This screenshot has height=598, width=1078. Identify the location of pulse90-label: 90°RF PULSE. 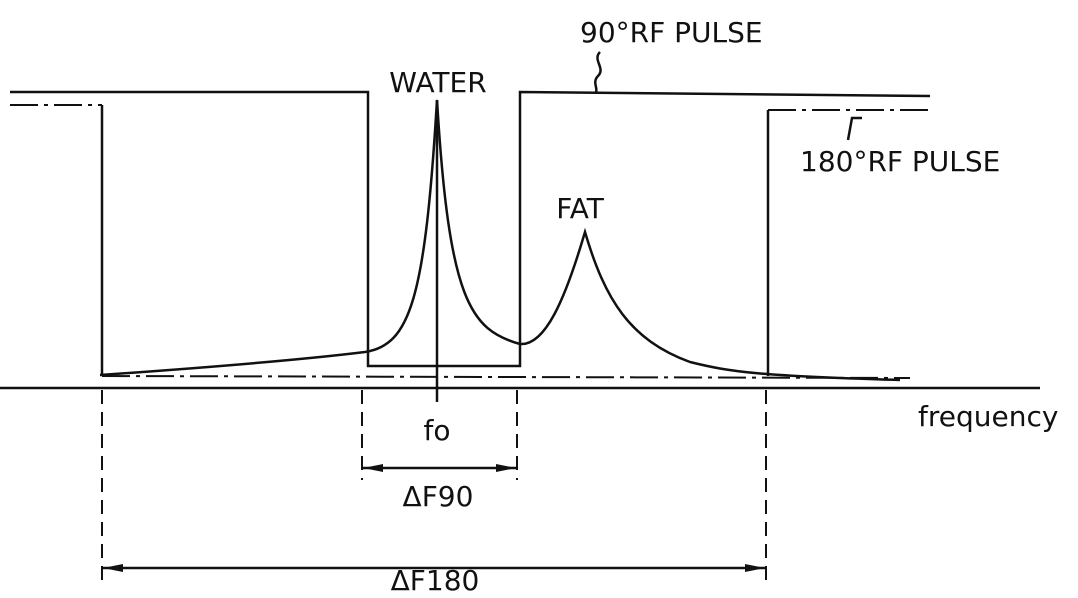
(671, 32).